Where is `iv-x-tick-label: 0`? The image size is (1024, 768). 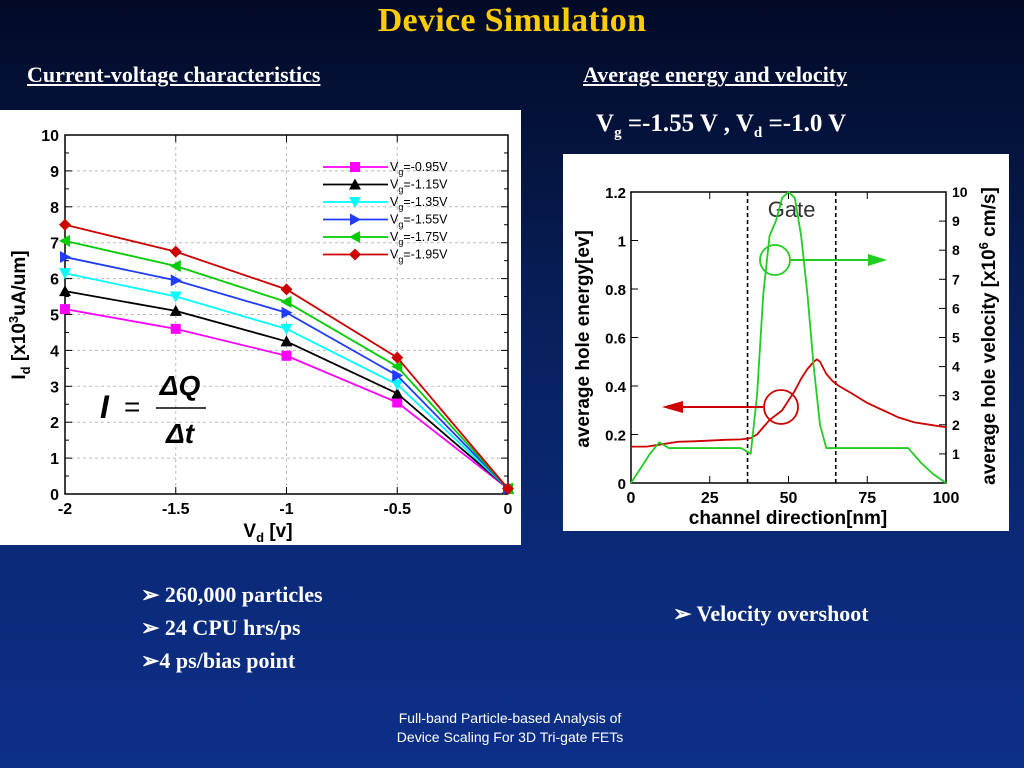
iv-x-tick-label: 0 is located at coordinates (508, 509).